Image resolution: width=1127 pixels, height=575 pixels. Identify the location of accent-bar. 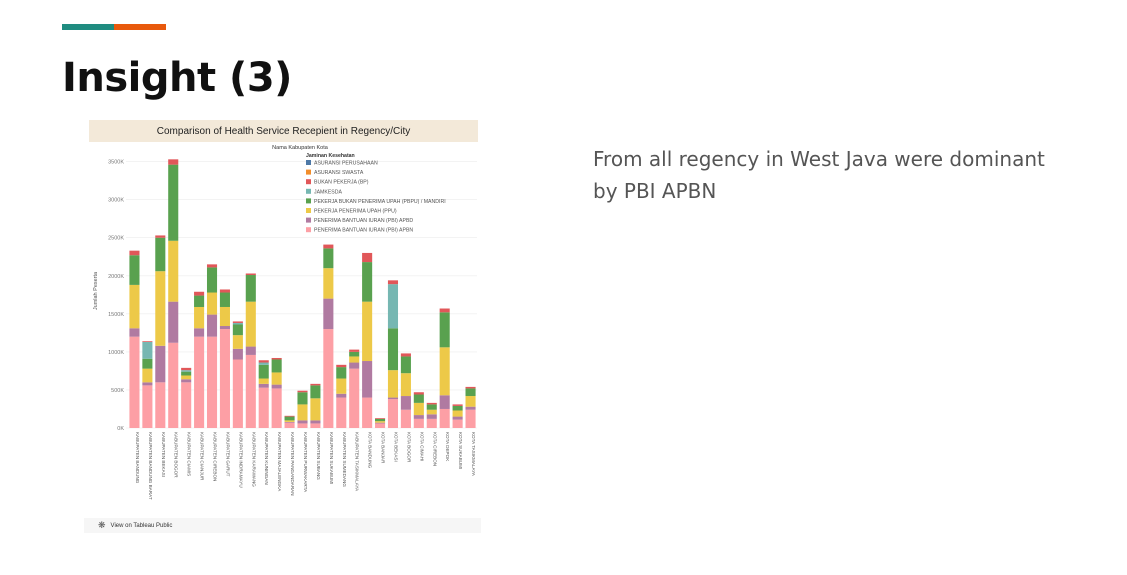
(114, 27).